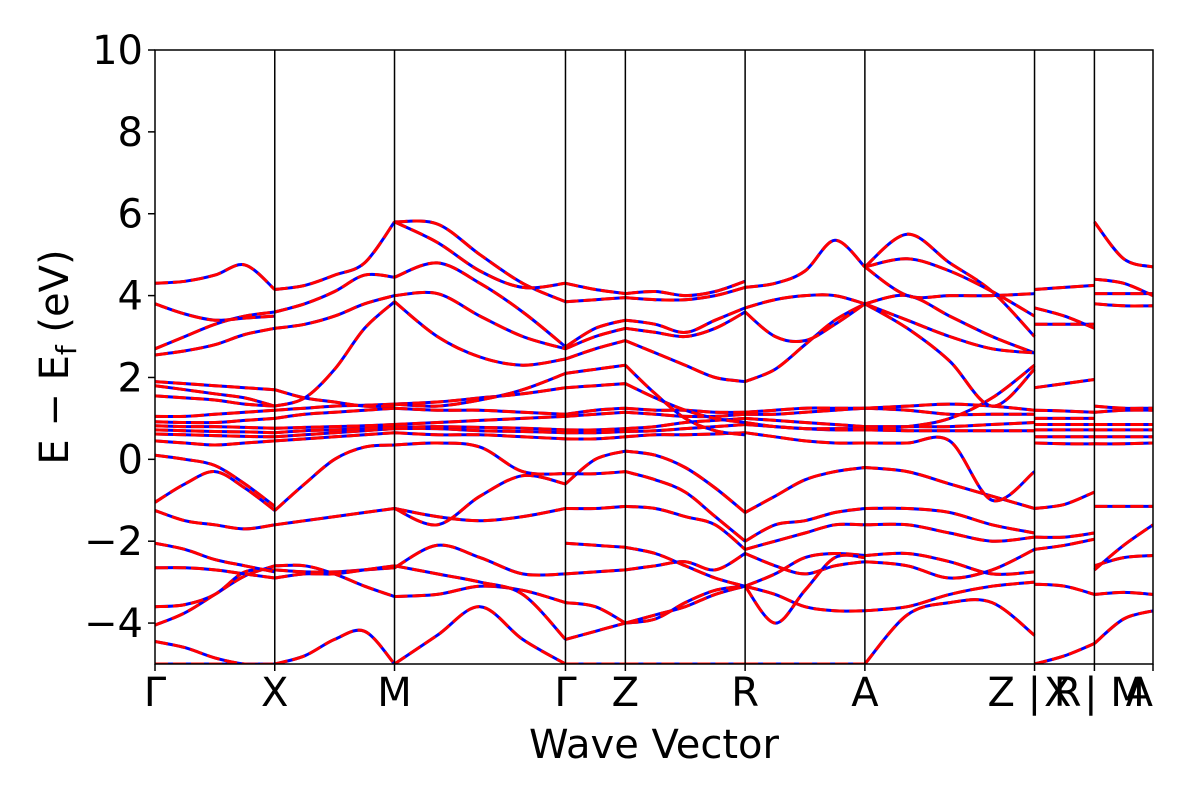 Image resolution: width=1200 pixels, height=800 pixels. I want to click on y-tick-label: 8, so click(130, 133).